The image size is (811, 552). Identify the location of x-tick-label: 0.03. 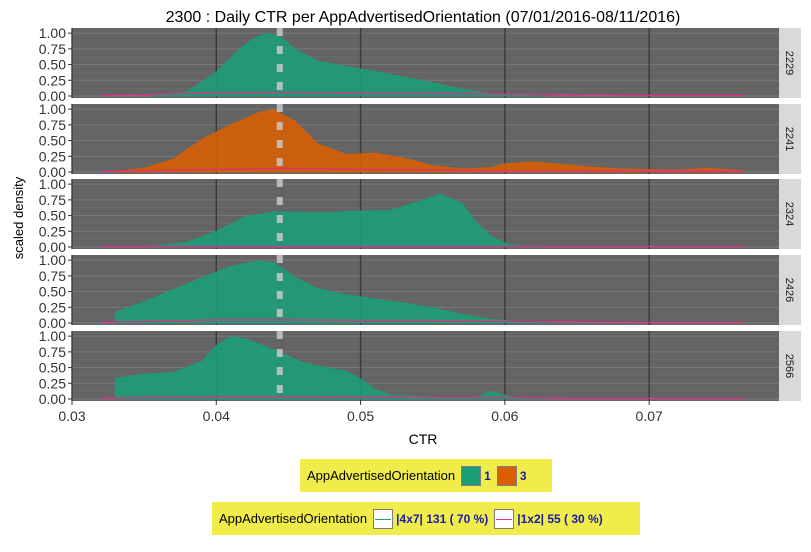
(71, 416).